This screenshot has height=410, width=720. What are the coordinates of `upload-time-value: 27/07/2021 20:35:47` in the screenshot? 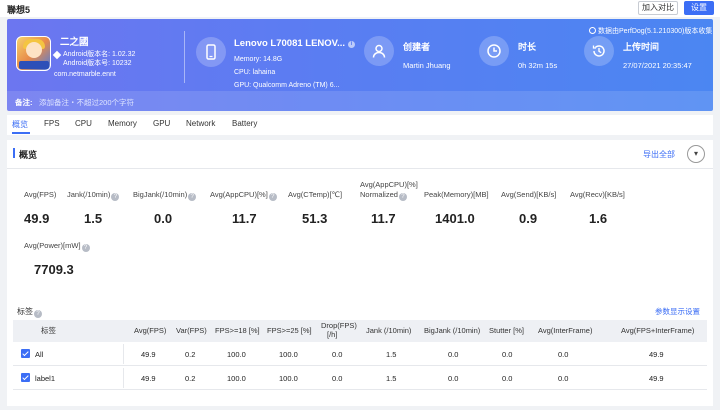 It's located at (657, 65).